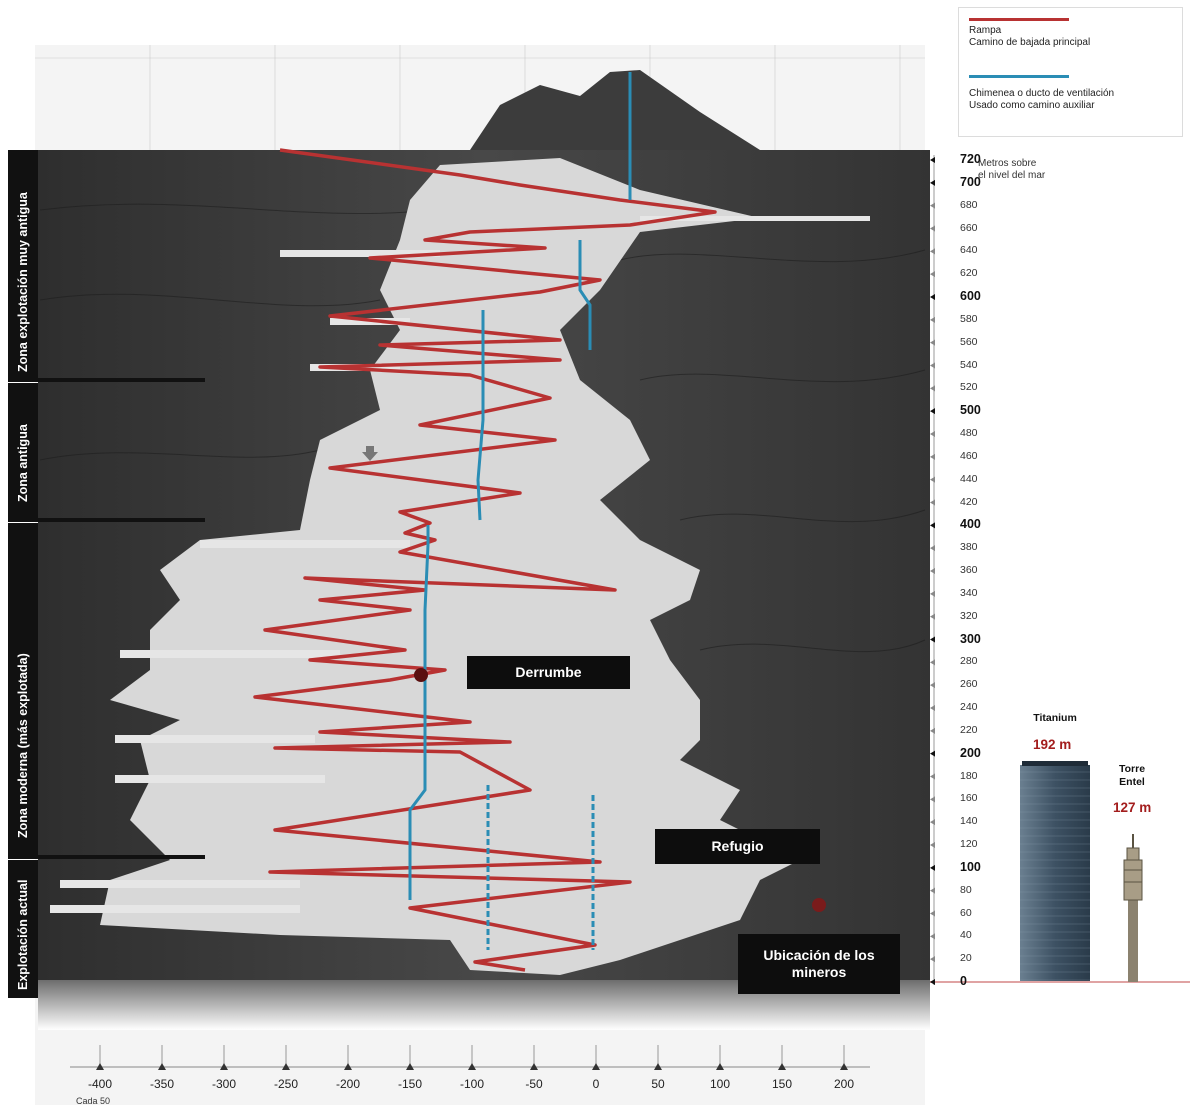 This screenshot has width=1190, height=1108. What do you see at coordinates (737, 846) in the screenshot?
I see `refugio-callout: Refugio` at bounding box center [737, 846].